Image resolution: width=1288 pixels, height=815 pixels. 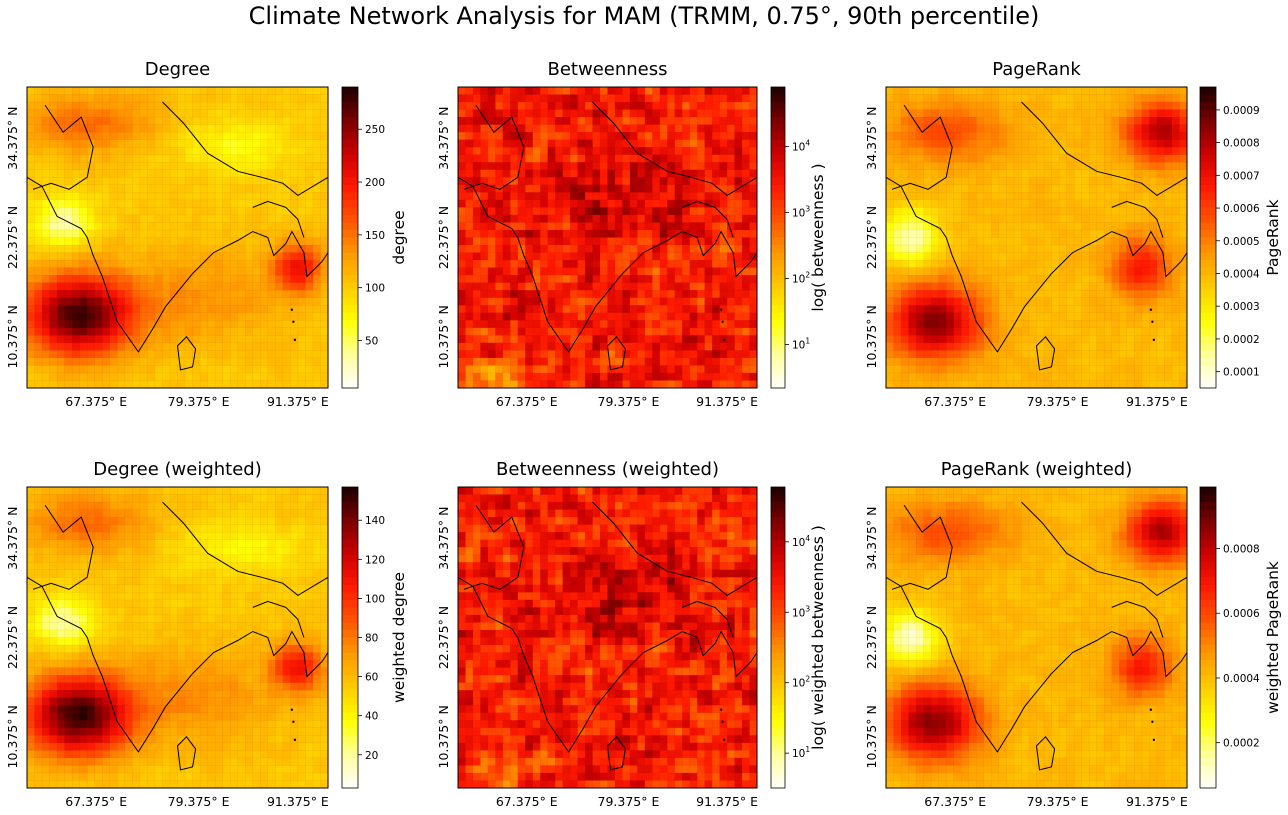 What do you see at coordinates (607, 237) in the screenshot?
I see `plot-frame` at bounding box center [607, 237].